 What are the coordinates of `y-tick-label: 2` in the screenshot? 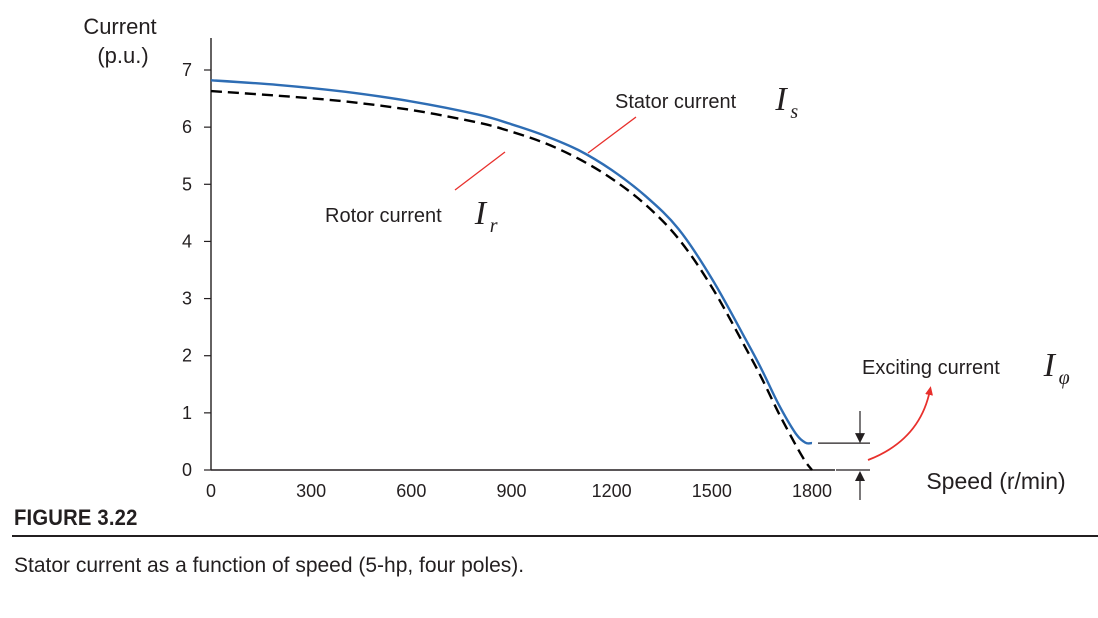 It's located at (187, 356).